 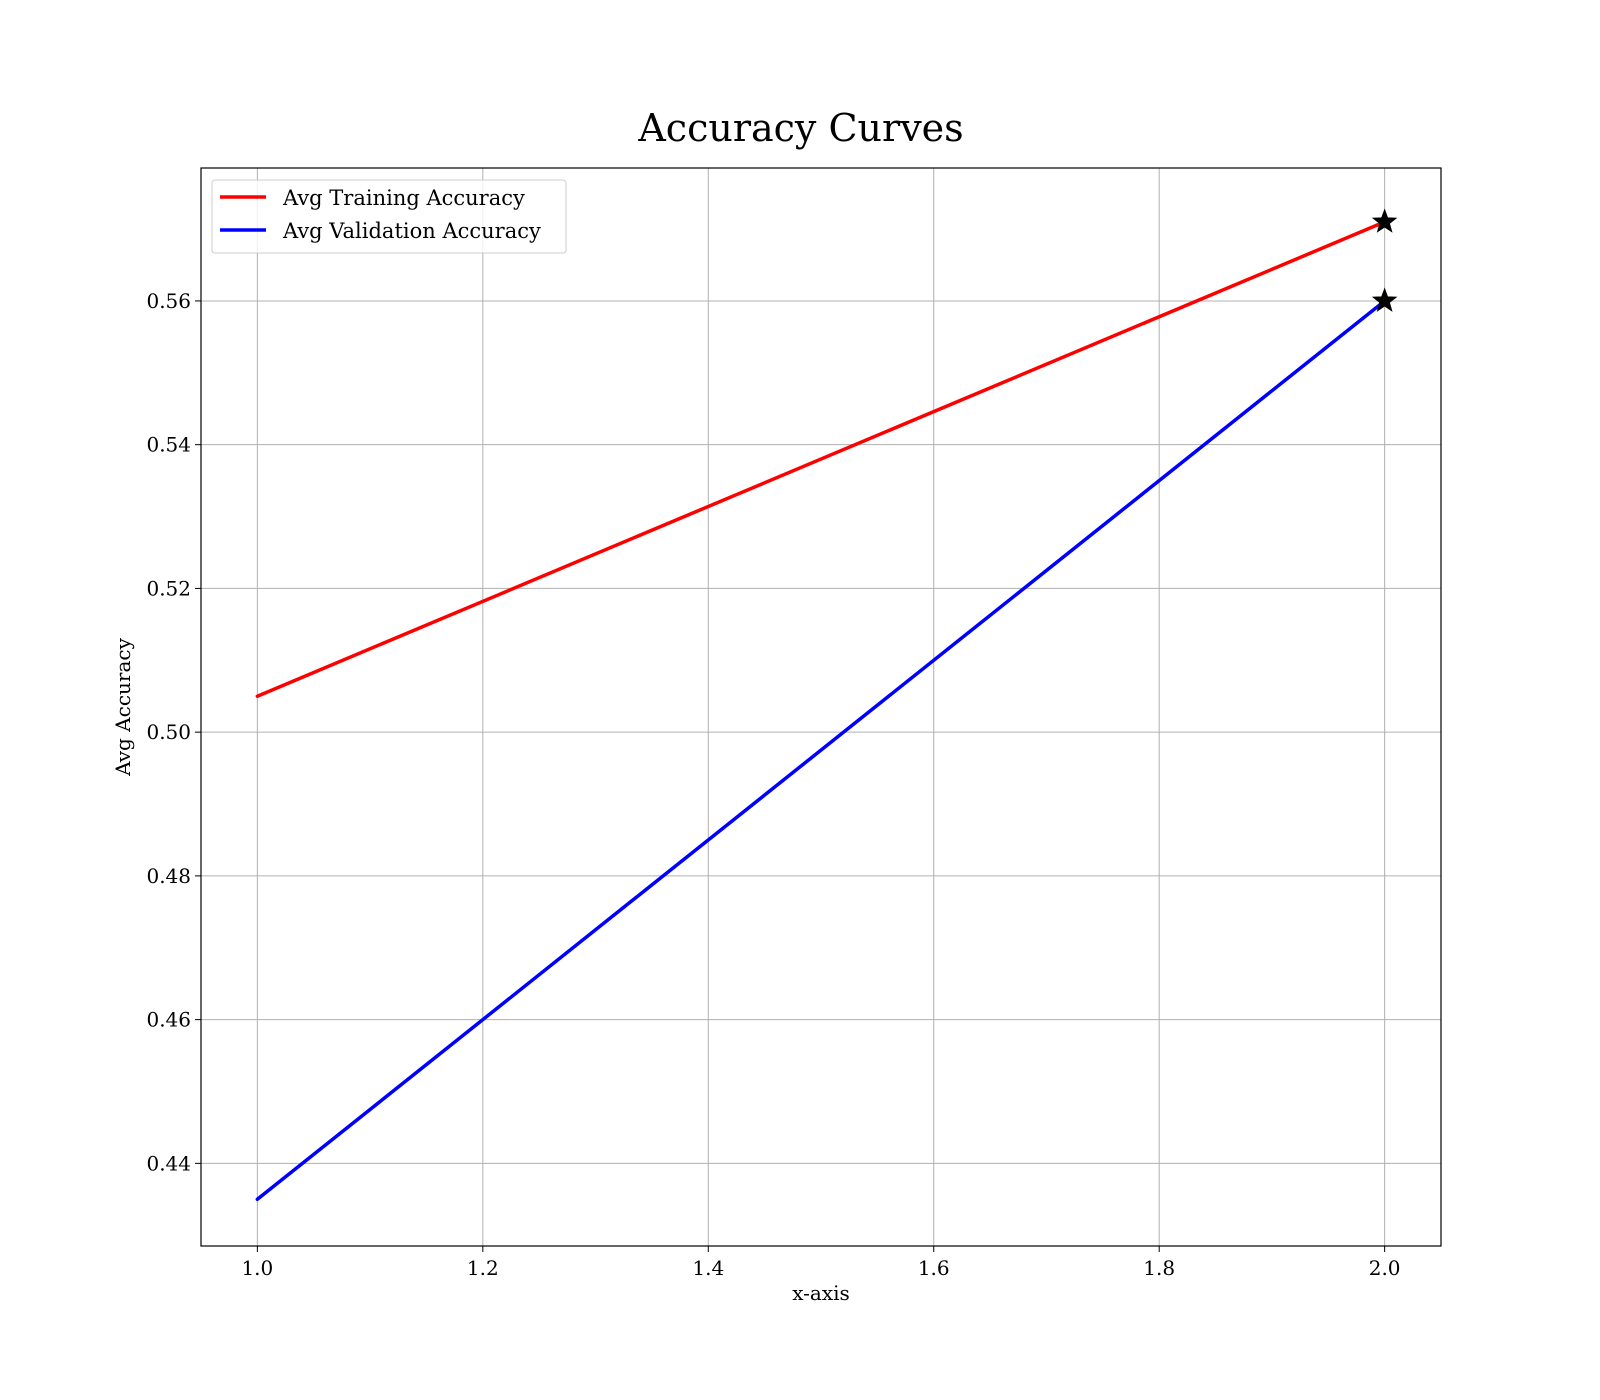 I want to click on legend-label-validation: Avg Validation Accuracy, so click(x=411, y=231).